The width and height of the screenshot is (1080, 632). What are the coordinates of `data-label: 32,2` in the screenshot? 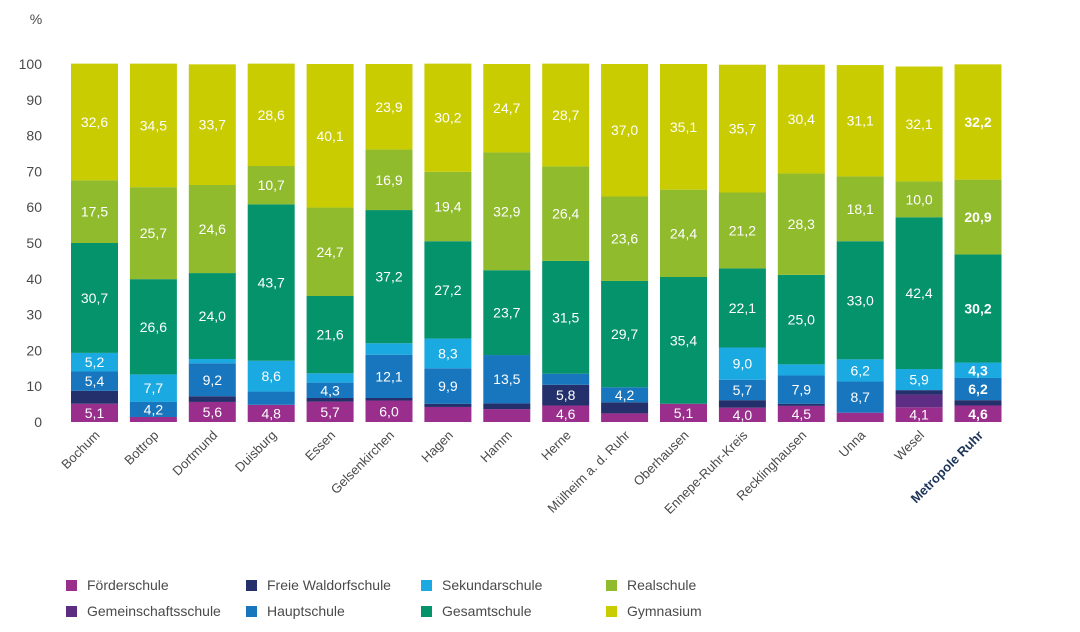 It's located at (977, 122).